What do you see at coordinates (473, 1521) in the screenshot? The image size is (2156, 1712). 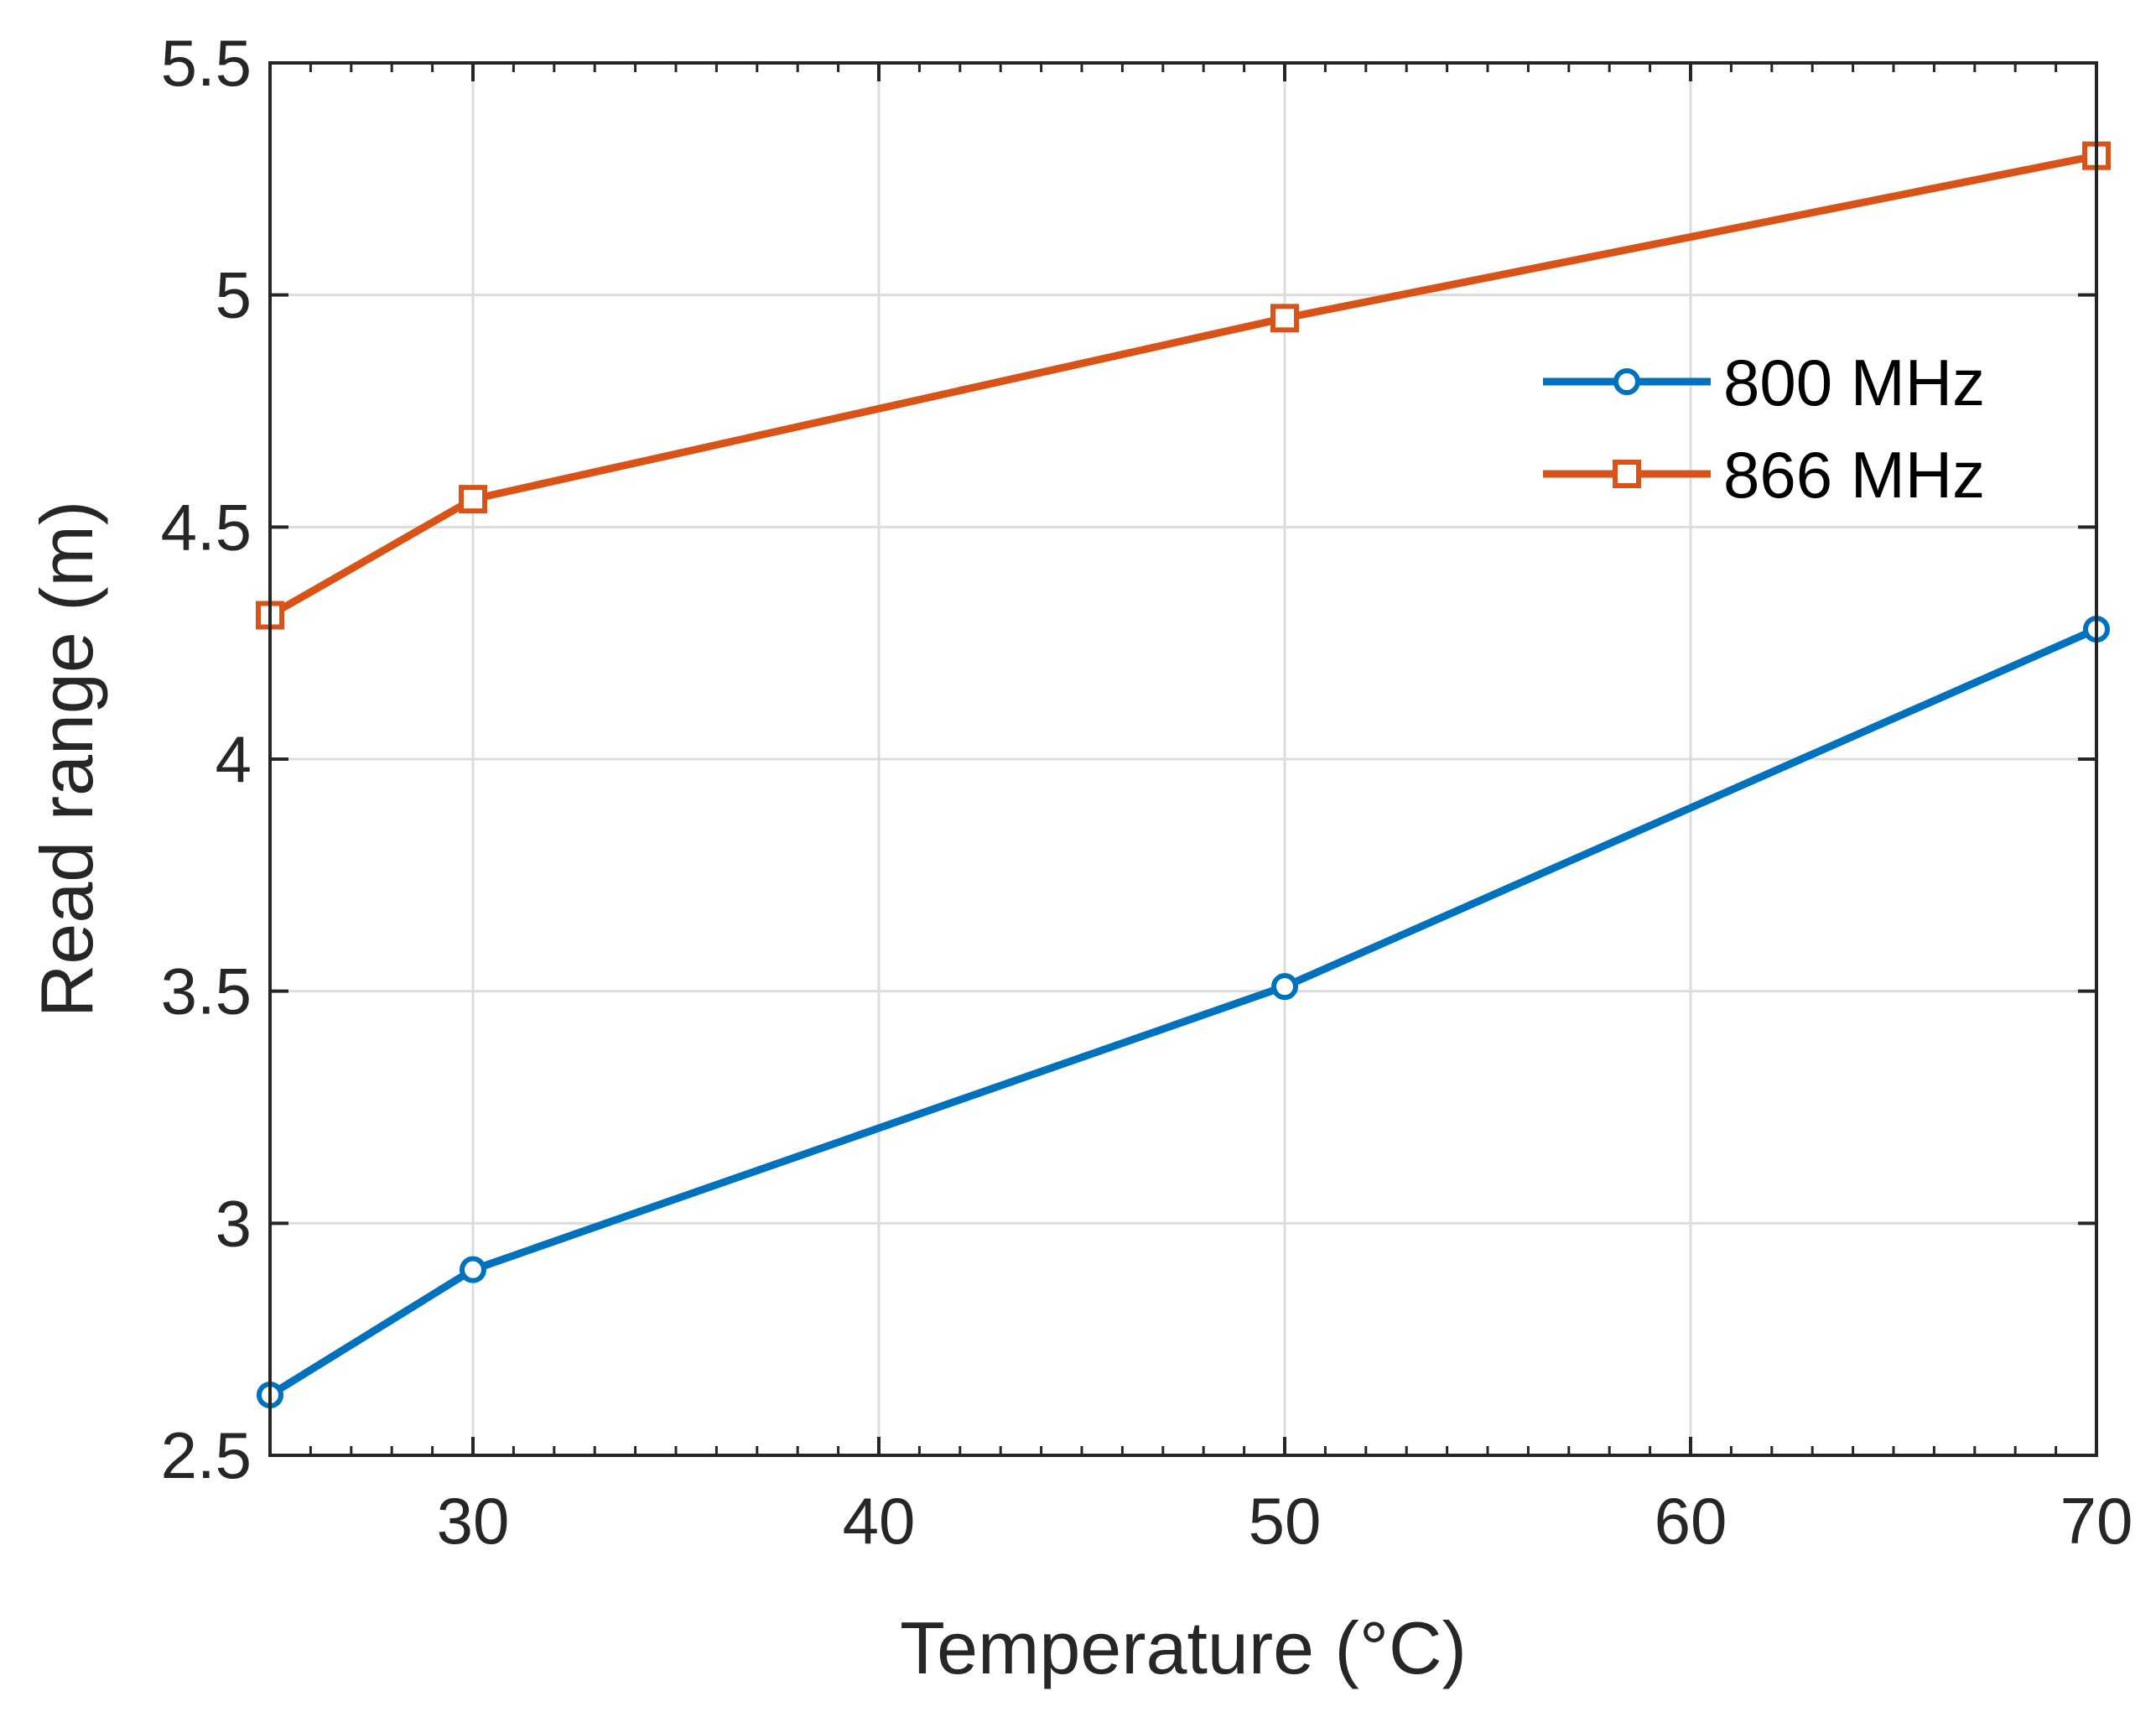 I see `x-tick-label: 30` at bounding box center [473, 1521].